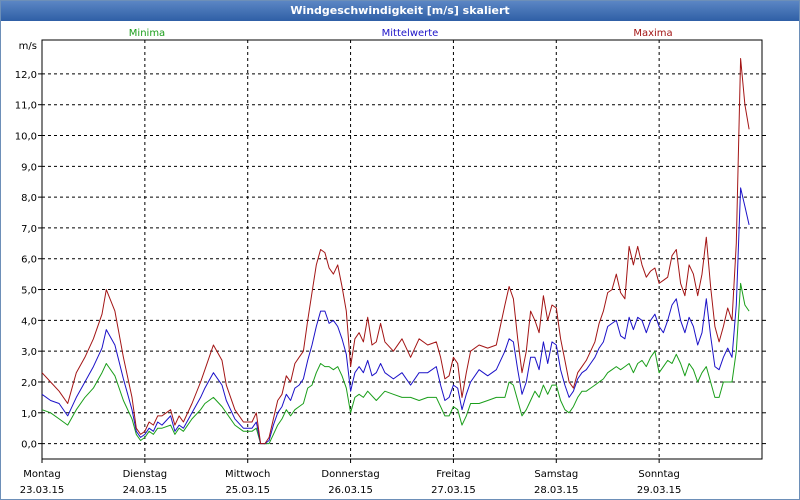 The image size is (800, 500). Describe the element at coordinates (29, 167) in the screenshot. I see `y-tick-label: 9,0` at that location.